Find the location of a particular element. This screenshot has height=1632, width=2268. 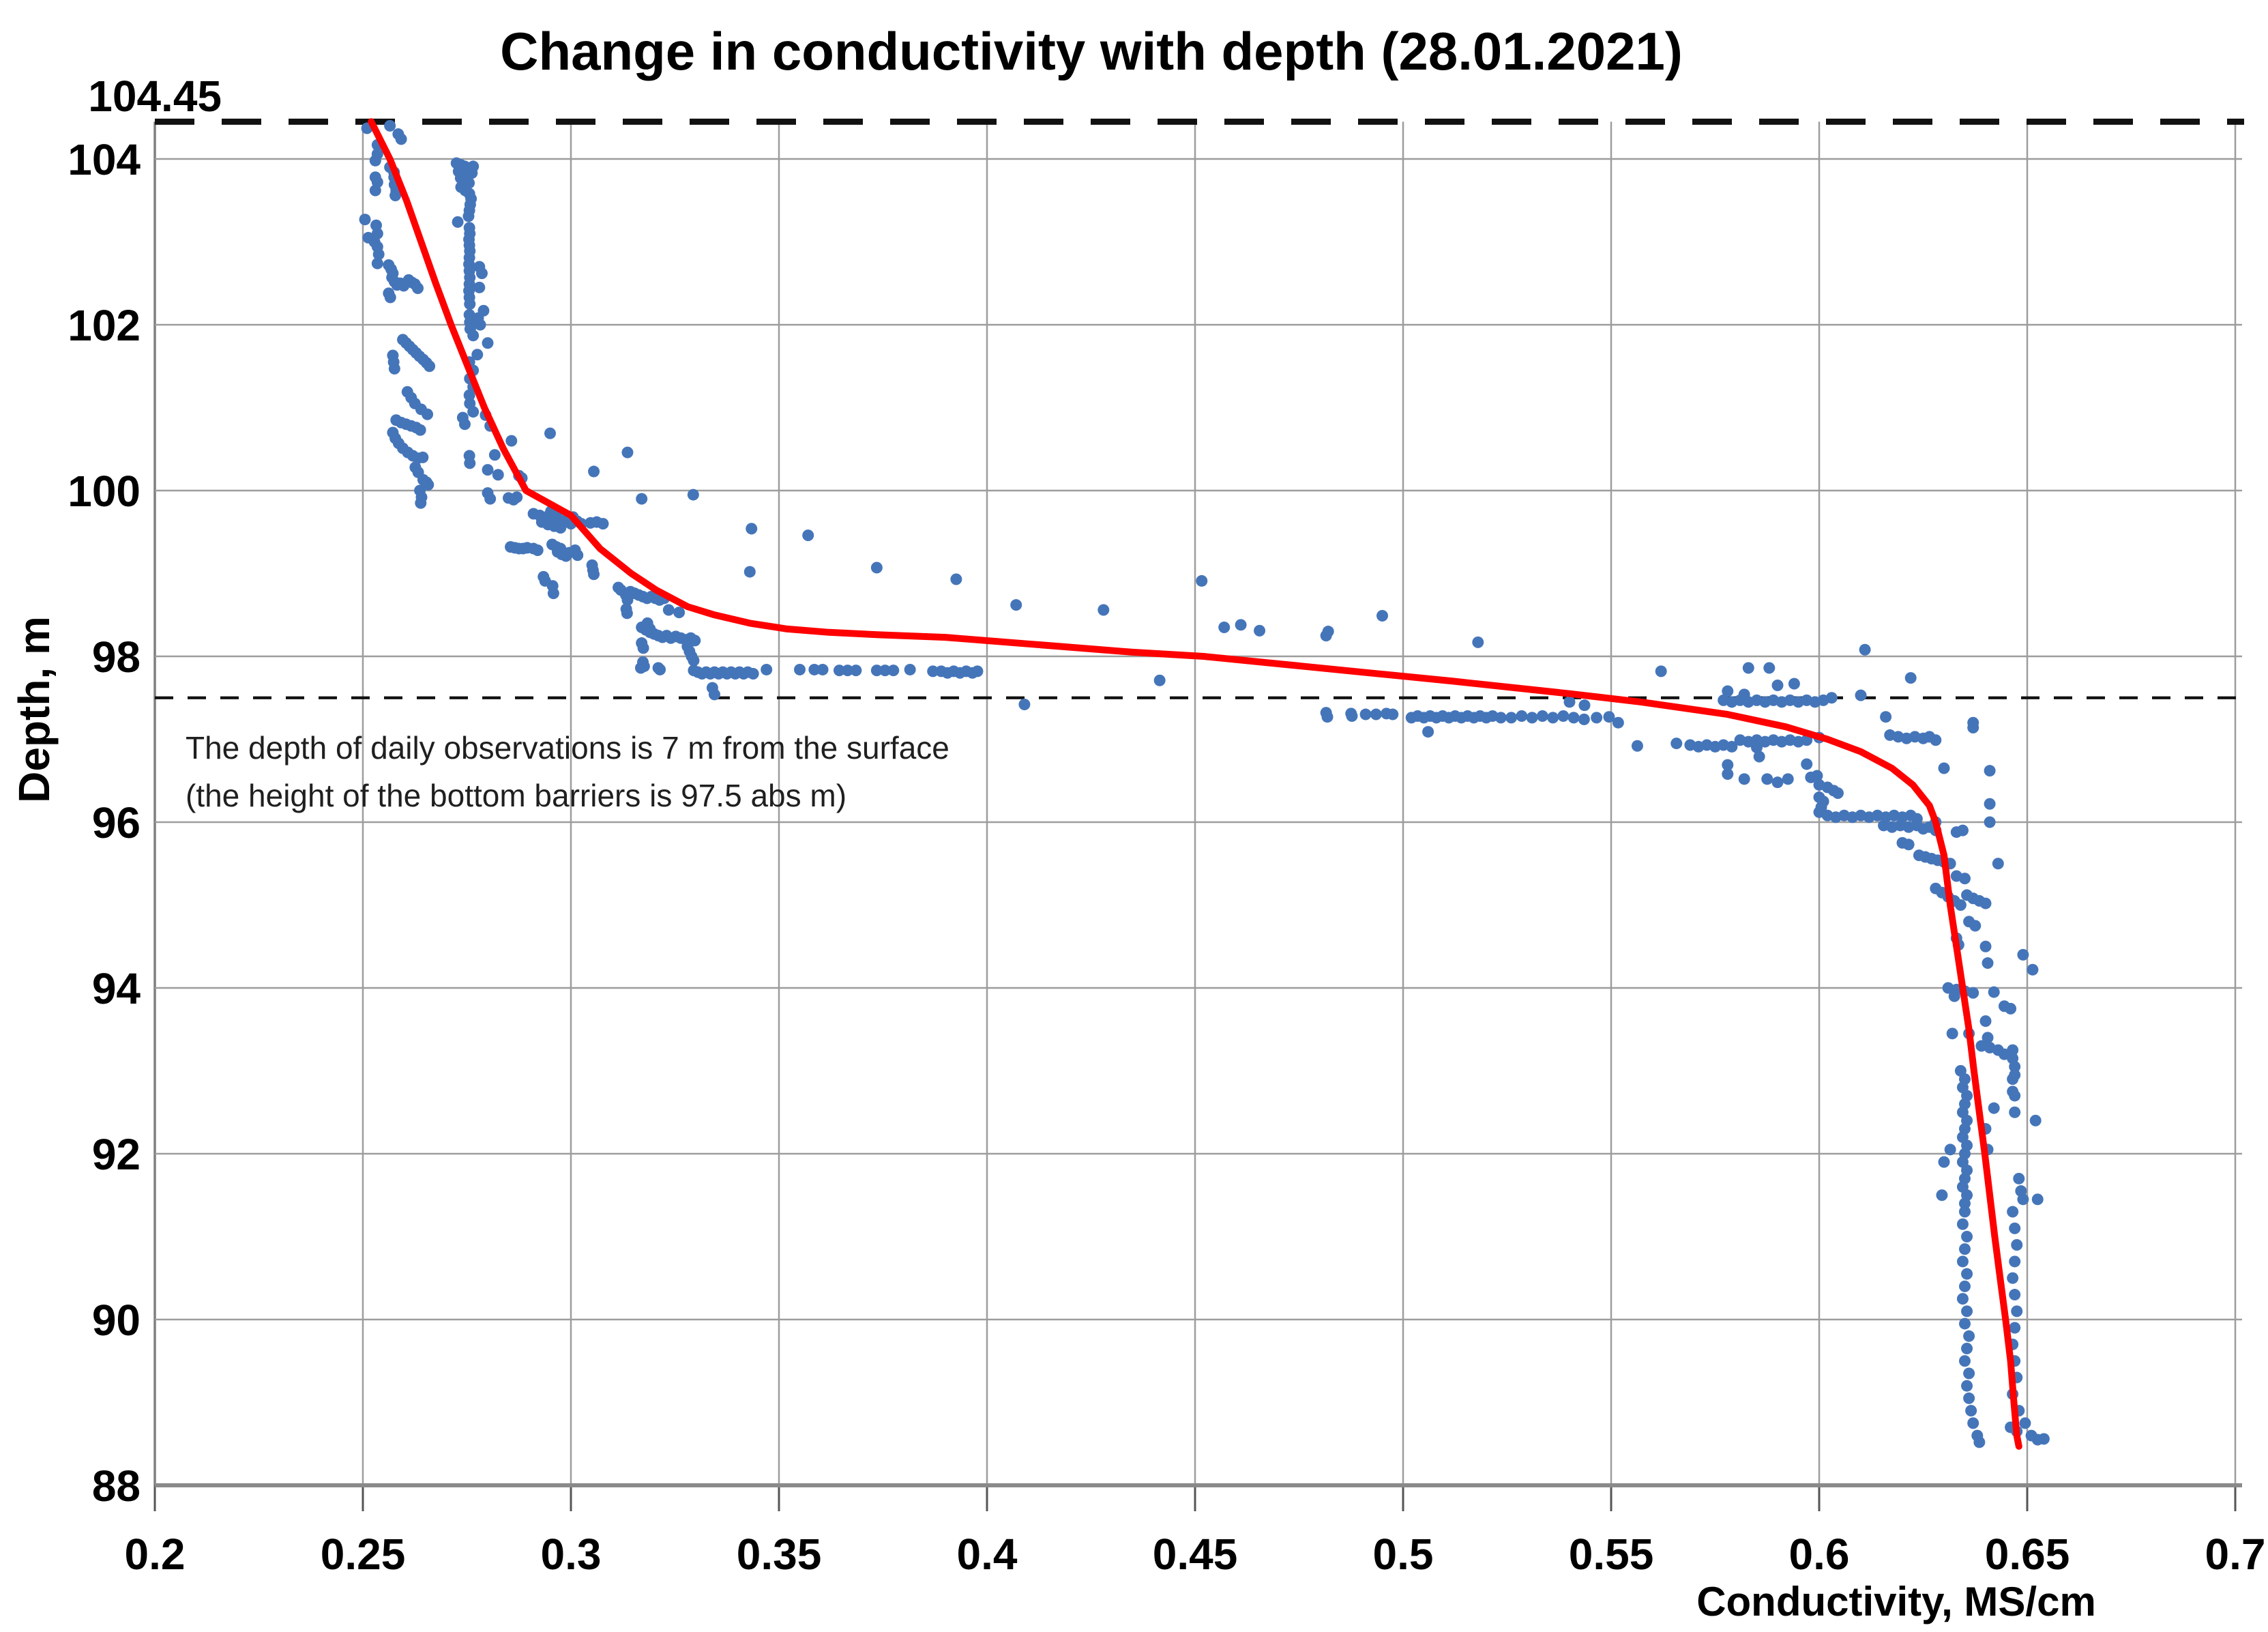

x-tick-label: 0.45 is located at coordinates (1196, 1554).